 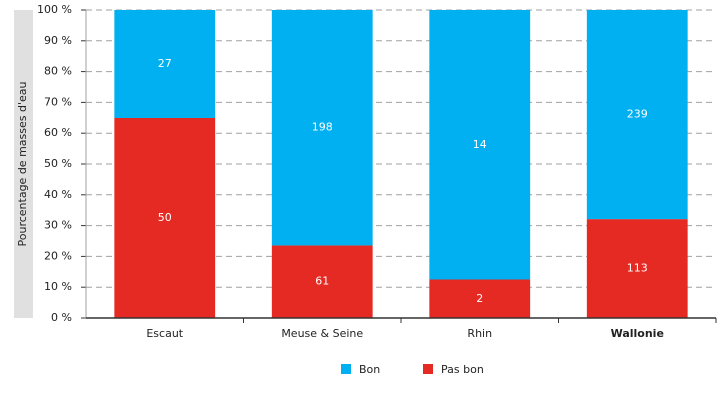 I want to click on y-tick-label: 40 %, so click(x=58, y=194).